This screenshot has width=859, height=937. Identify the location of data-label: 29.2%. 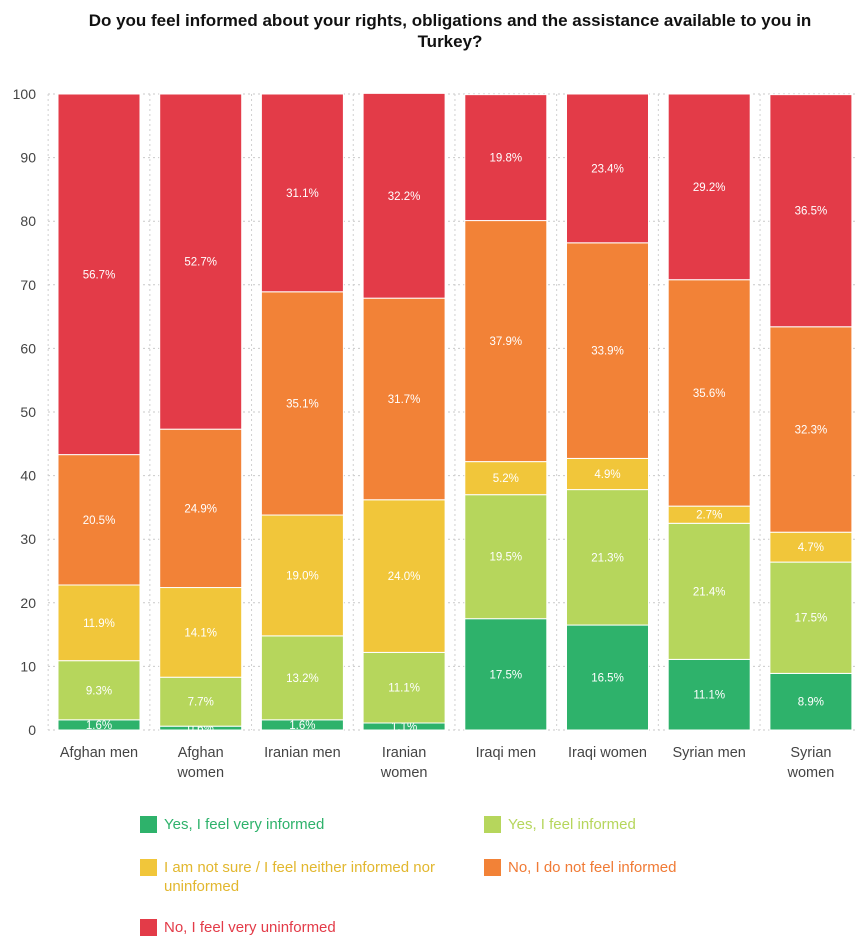
(709, 188).